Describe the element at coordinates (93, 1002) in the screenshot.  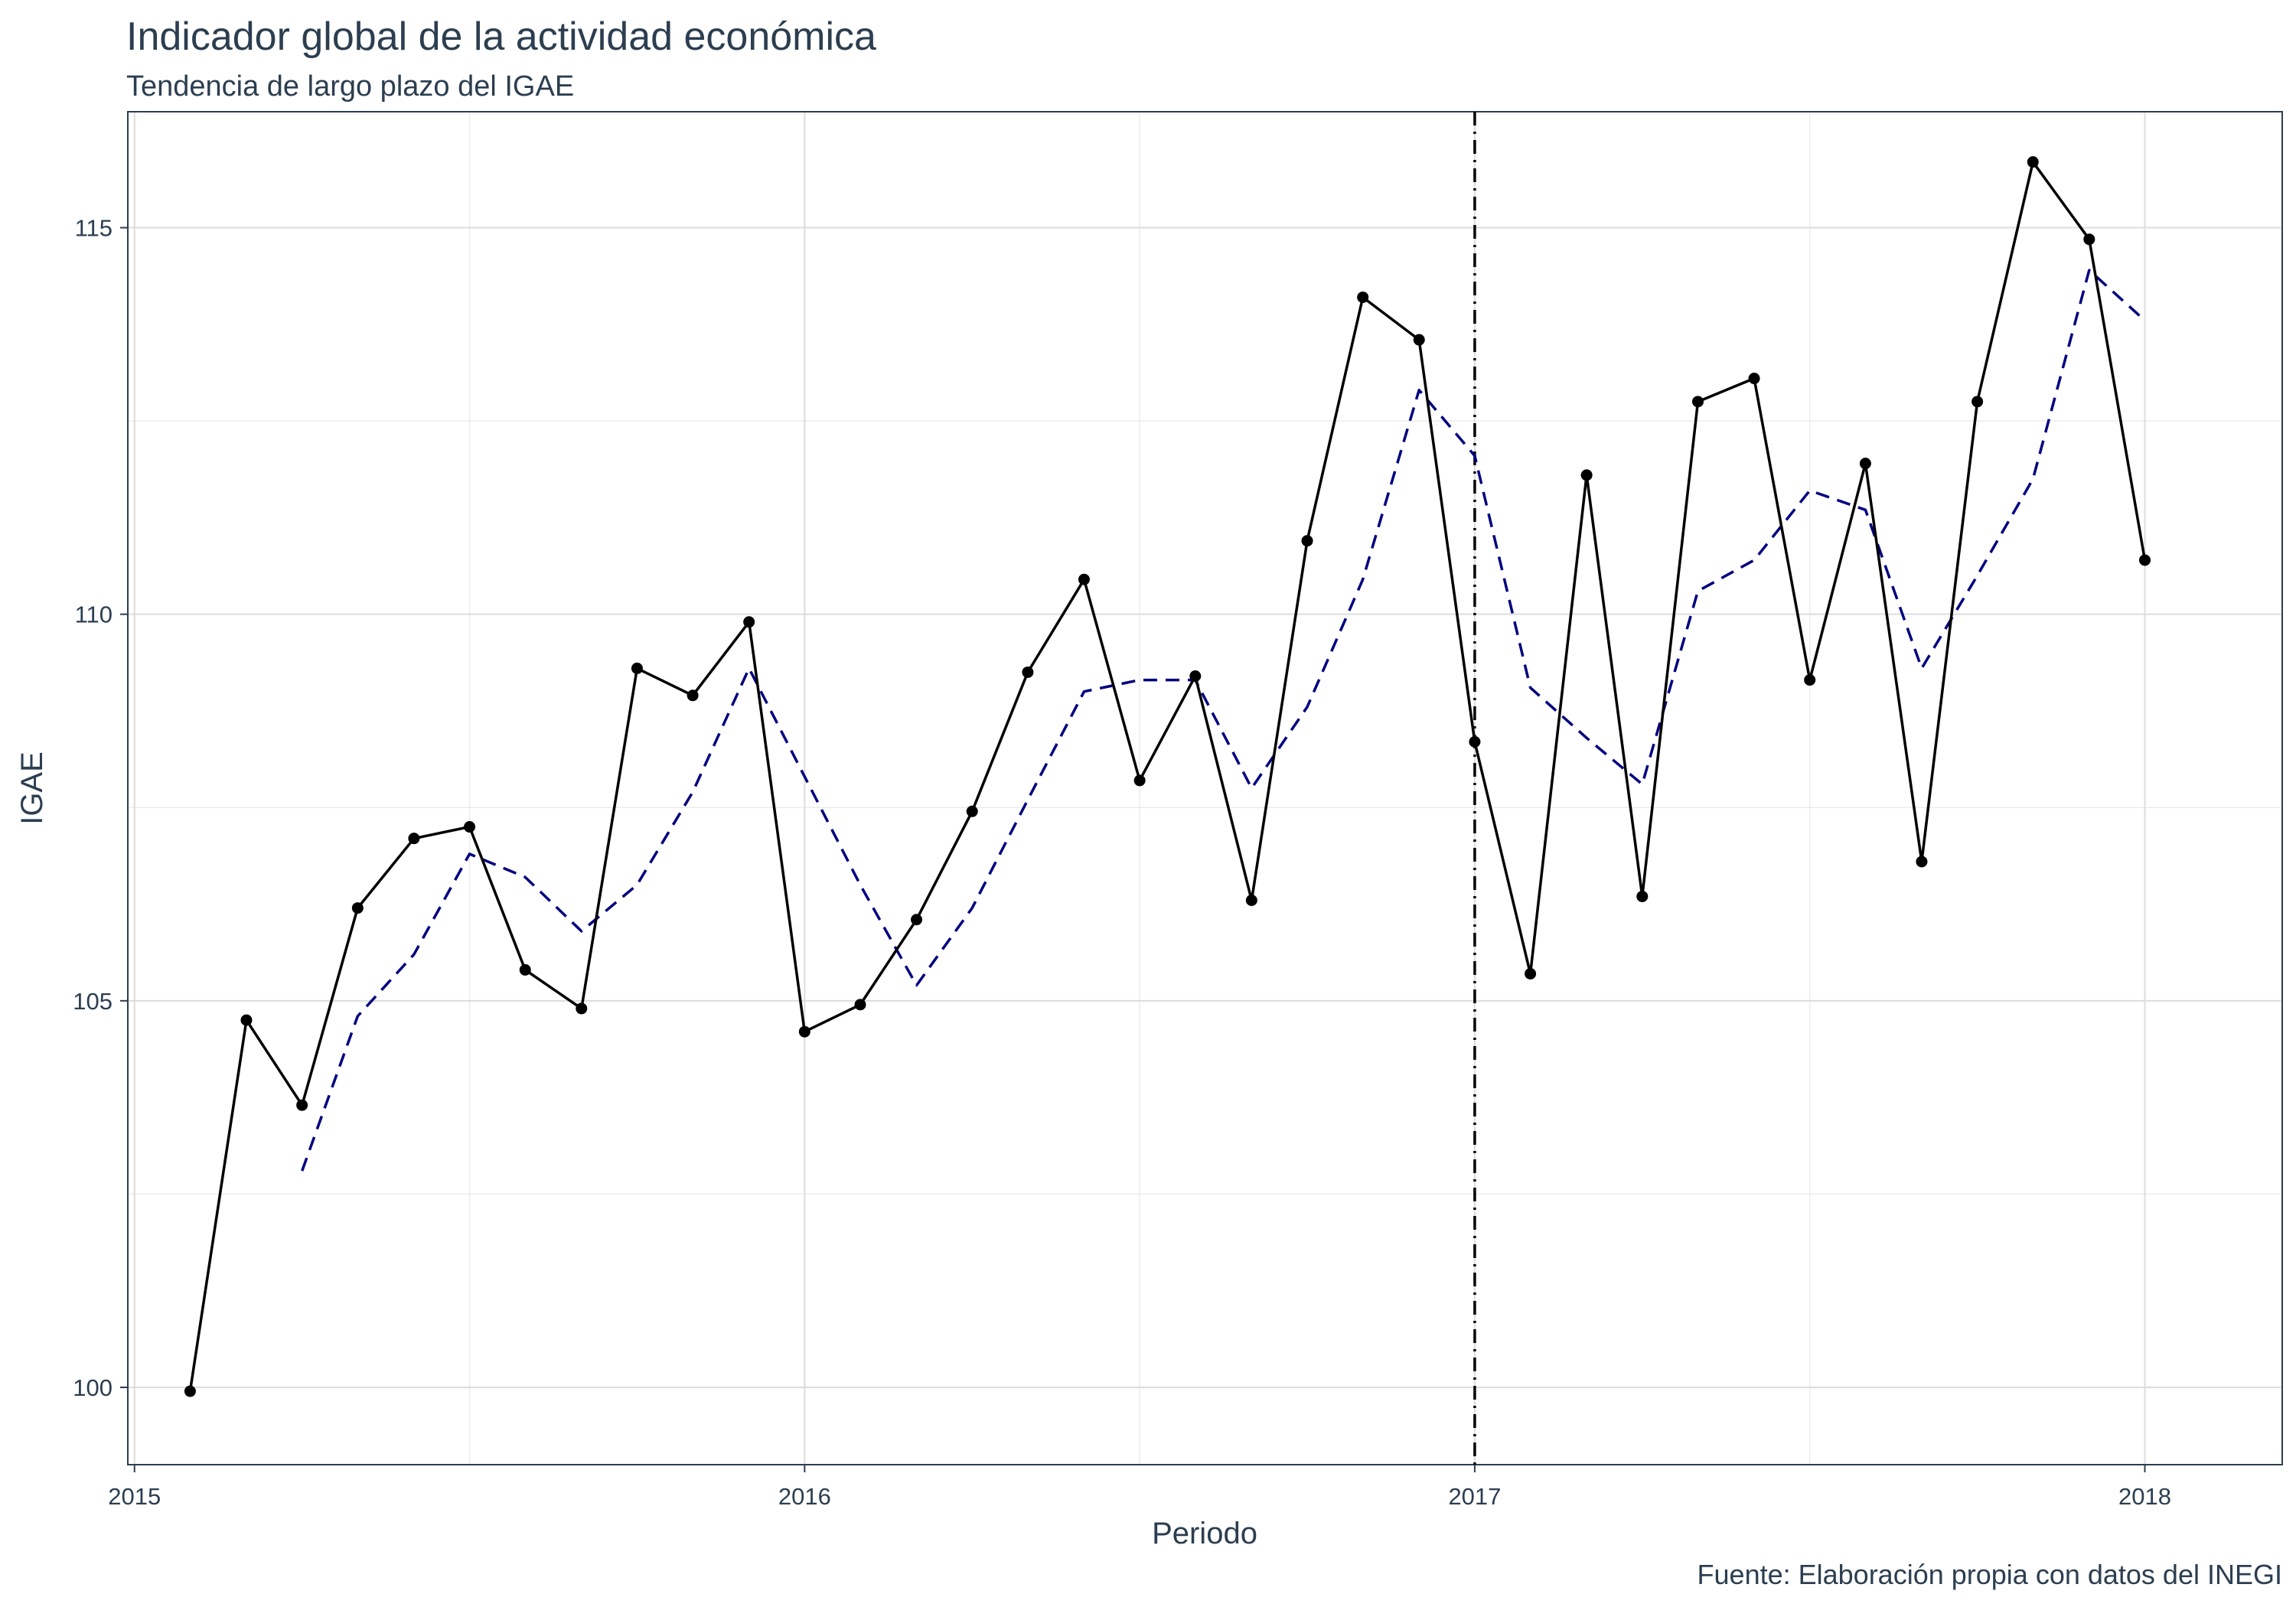
I see `y-tick-label: 105` at that location.